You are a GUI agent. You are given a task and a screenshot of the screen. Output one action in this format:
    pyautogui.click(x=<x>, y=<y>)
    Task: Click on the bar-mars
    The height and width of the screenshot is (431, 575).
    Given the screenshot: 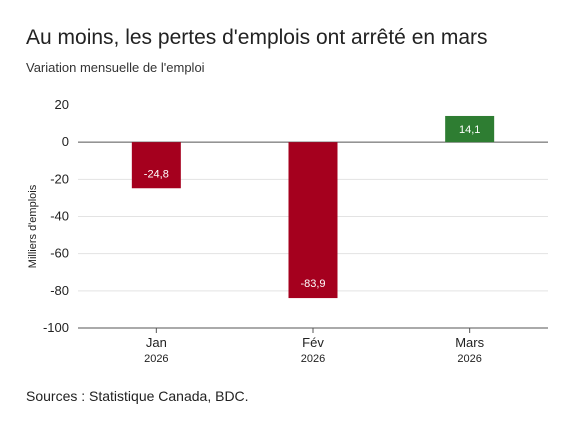 What is the action you would take?
    pyautogui.click(x=470, y=129)
    